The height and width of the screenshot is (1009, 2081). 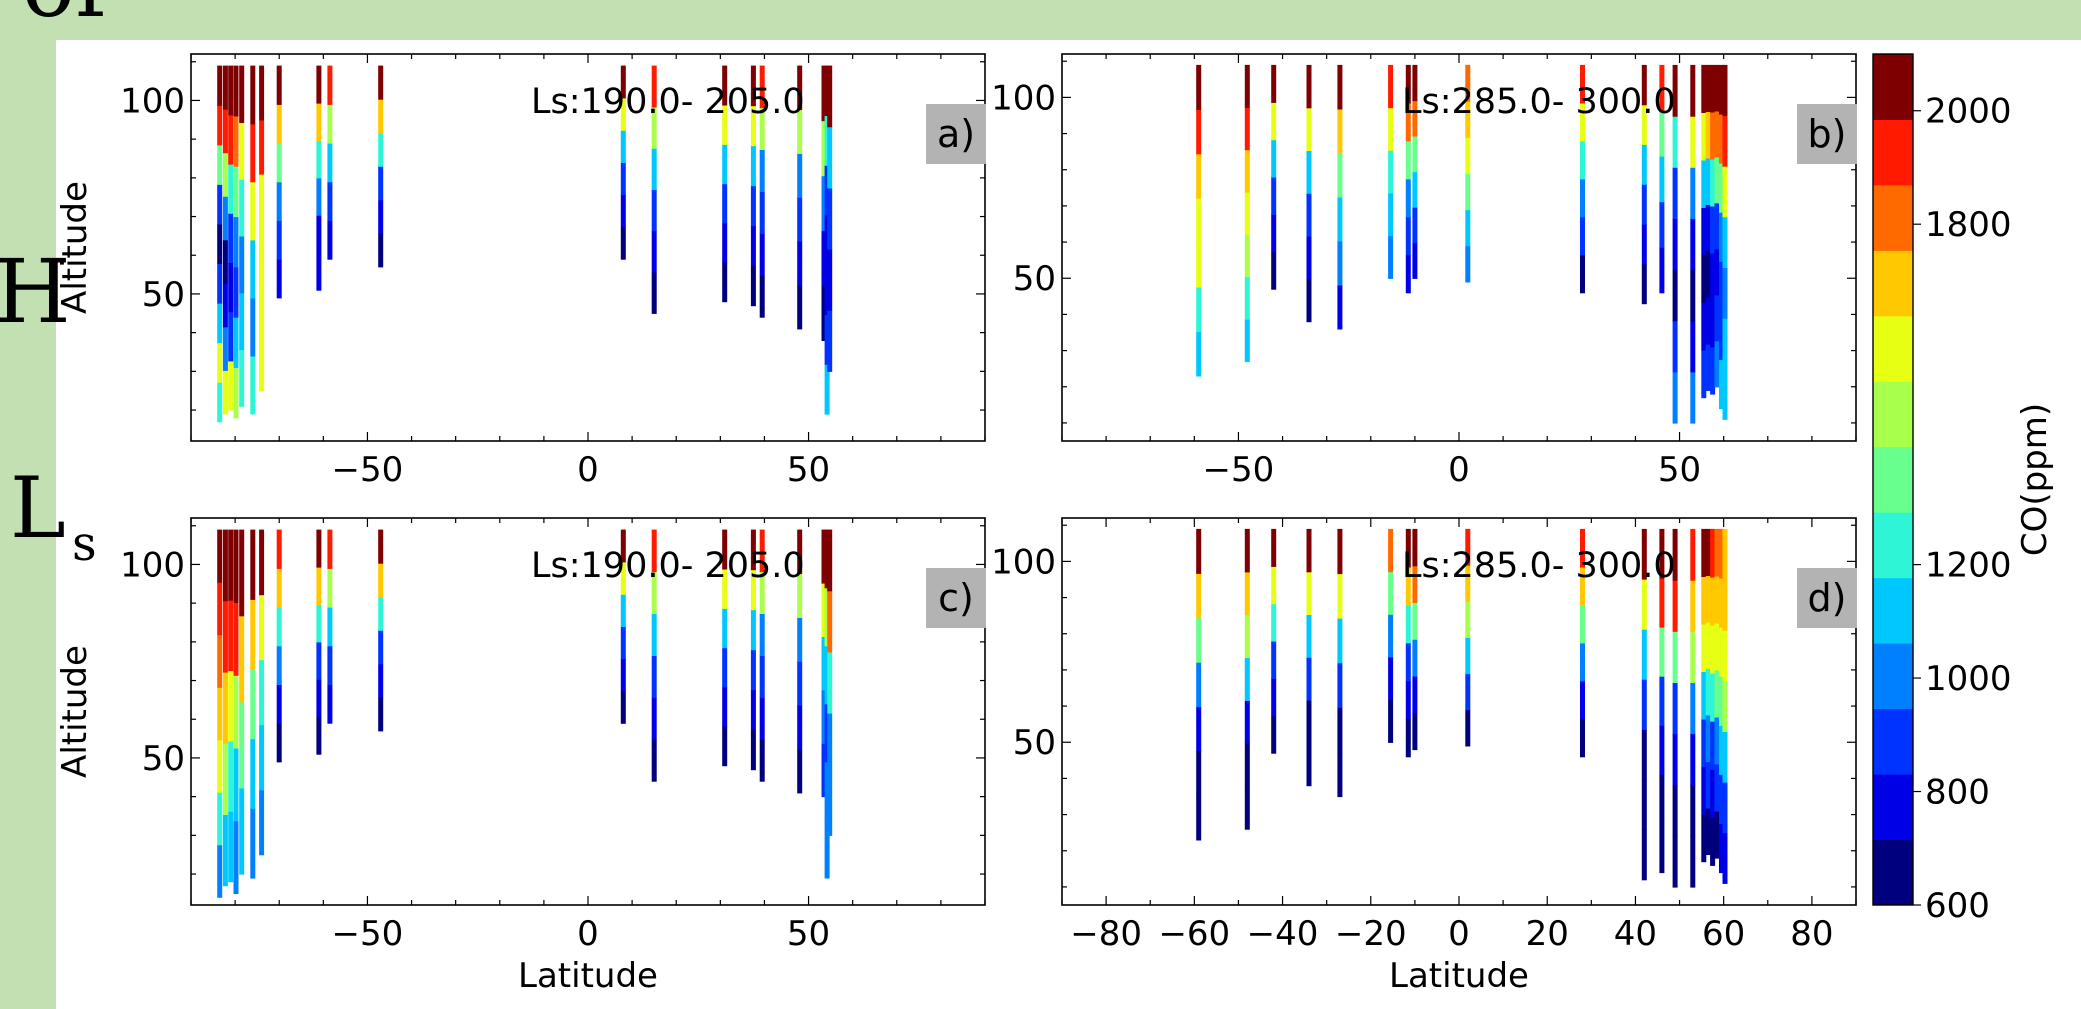 What do you see at coordinates (1539, 102) in the screenshot?
I see `season-label: Ls:285.0- 300.0` at bounding box center [1539, 102].